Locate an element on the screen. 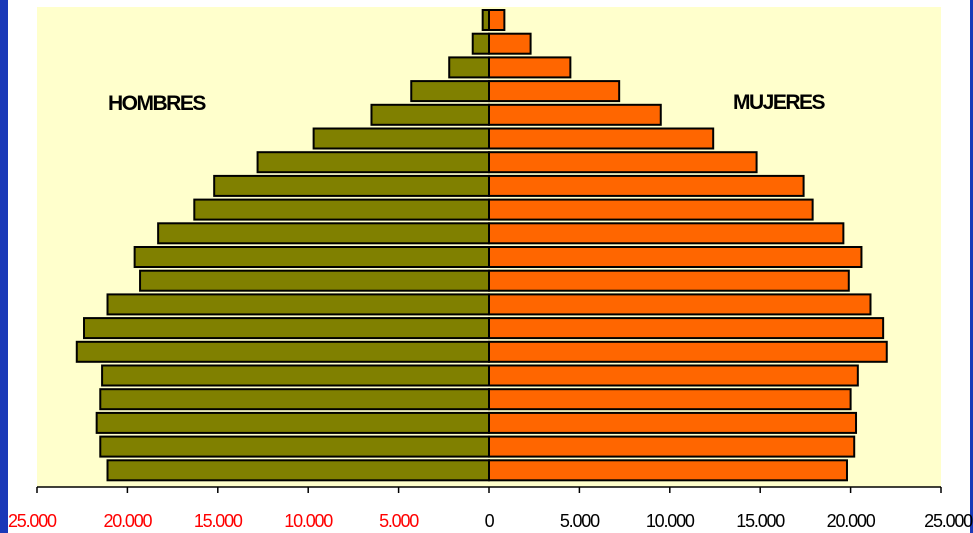 The height and width of the screenshot is (533, 973). male-series-label: HOMBRES is located at coordinates (157, 103).